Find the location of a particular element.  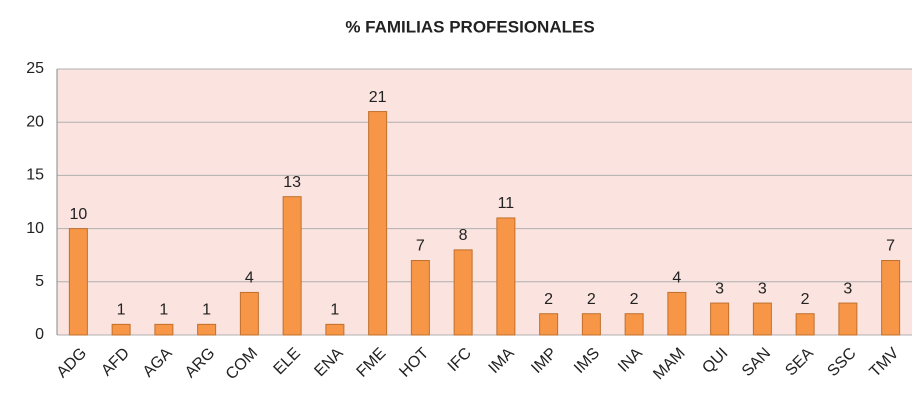

x-tick-label: IFC is located at coordinates (460, 360).